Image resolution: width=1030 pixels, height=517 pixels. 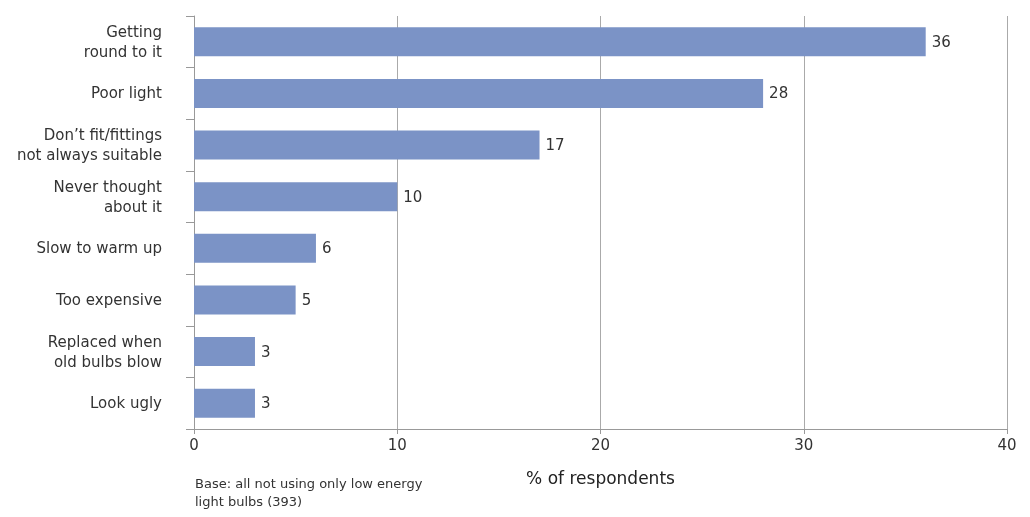 I want to click on y-tick-label: Look ugly, so click(x=126, y=403).